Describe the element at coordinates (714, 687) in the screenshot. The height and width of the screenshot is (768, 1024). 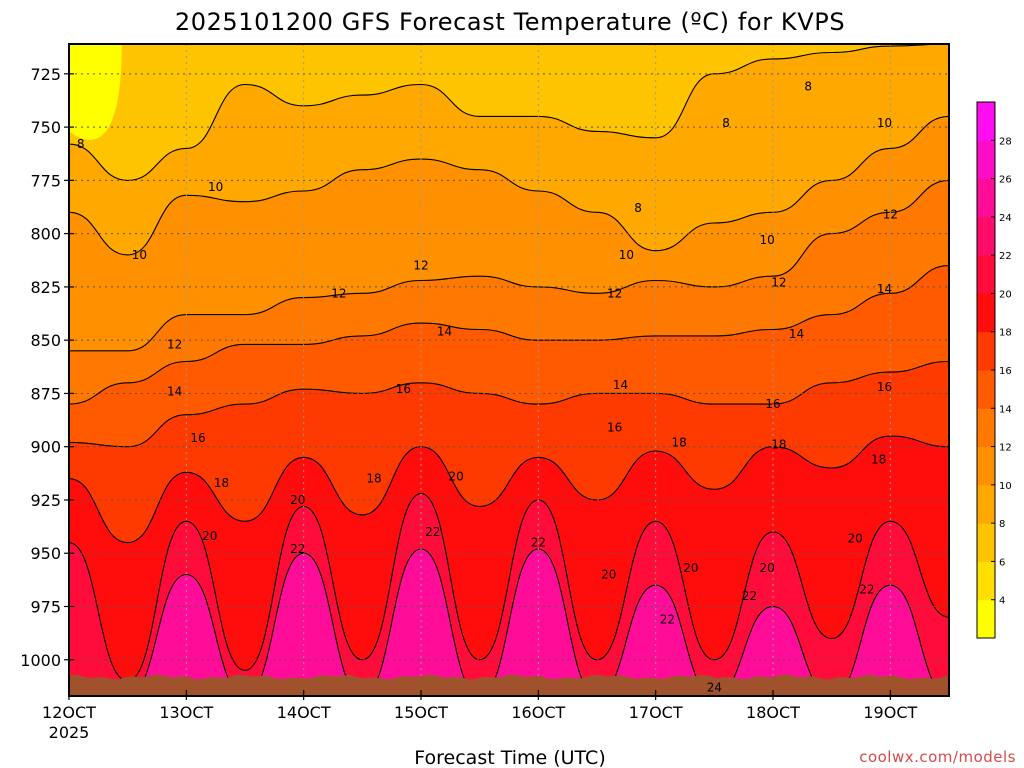
I see `contour-label: 24` at that location.